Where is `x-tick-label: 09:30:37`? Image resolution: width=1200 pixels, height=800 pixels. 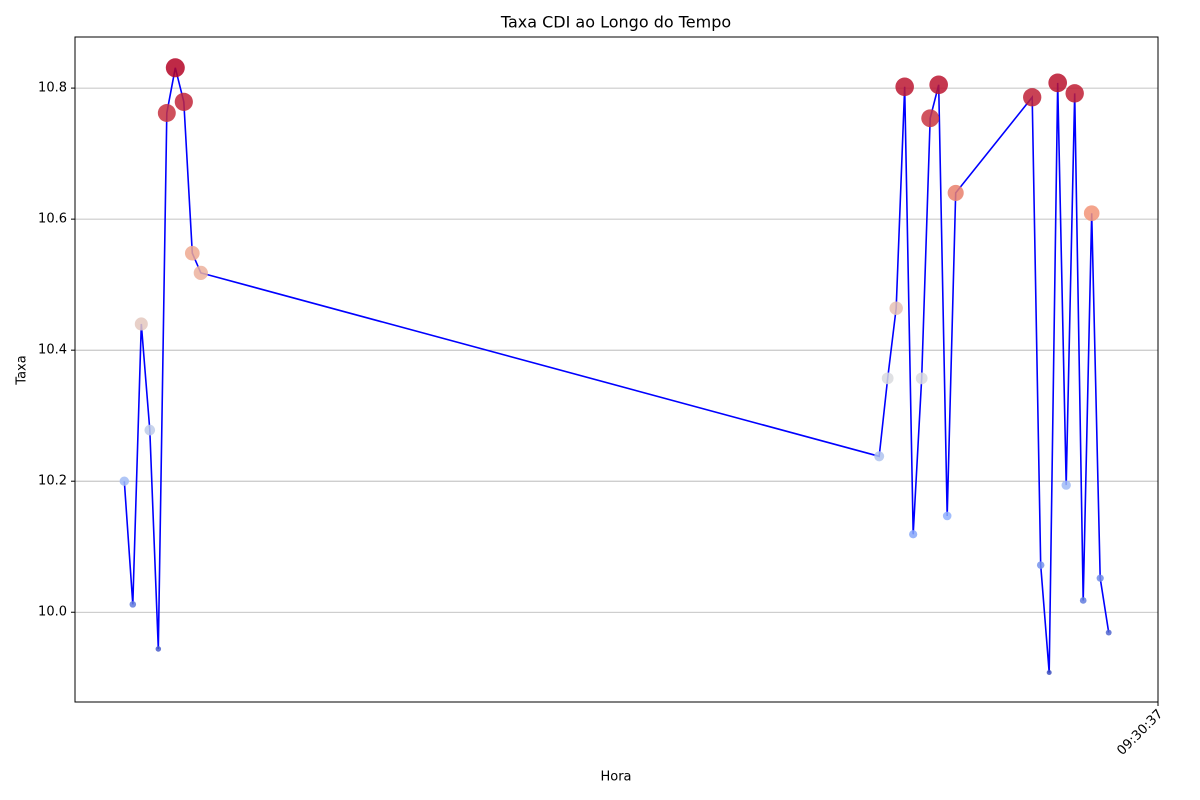
x-tick-label: 09:30:37 is located at coordinates (1140, 733).